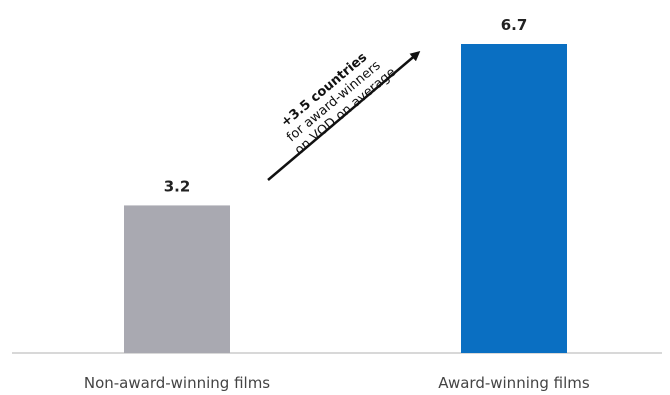 Image resolution: width=670 pixels, height=395 pixels. I want to click on value-label-1: 3.2, so click(177, 186).